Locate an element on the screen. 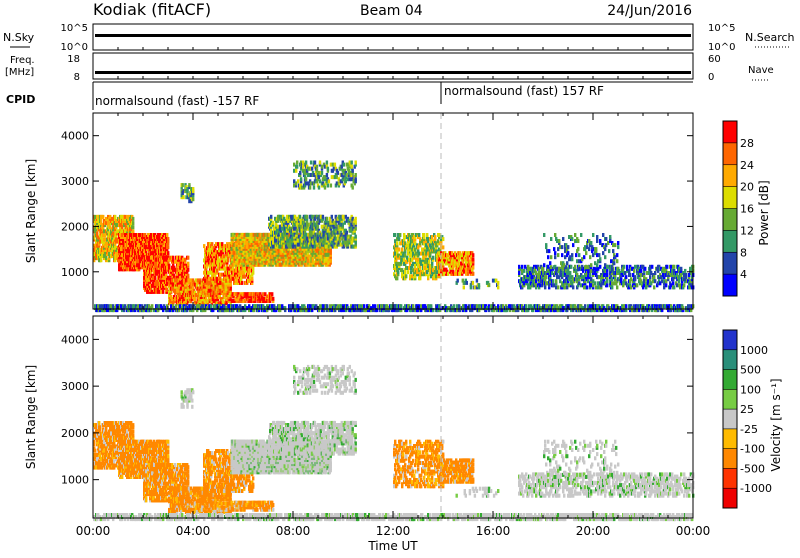 This screenshot has height=558, width=800. nsearch-label: N.Search is located at coordinates (770, 37).